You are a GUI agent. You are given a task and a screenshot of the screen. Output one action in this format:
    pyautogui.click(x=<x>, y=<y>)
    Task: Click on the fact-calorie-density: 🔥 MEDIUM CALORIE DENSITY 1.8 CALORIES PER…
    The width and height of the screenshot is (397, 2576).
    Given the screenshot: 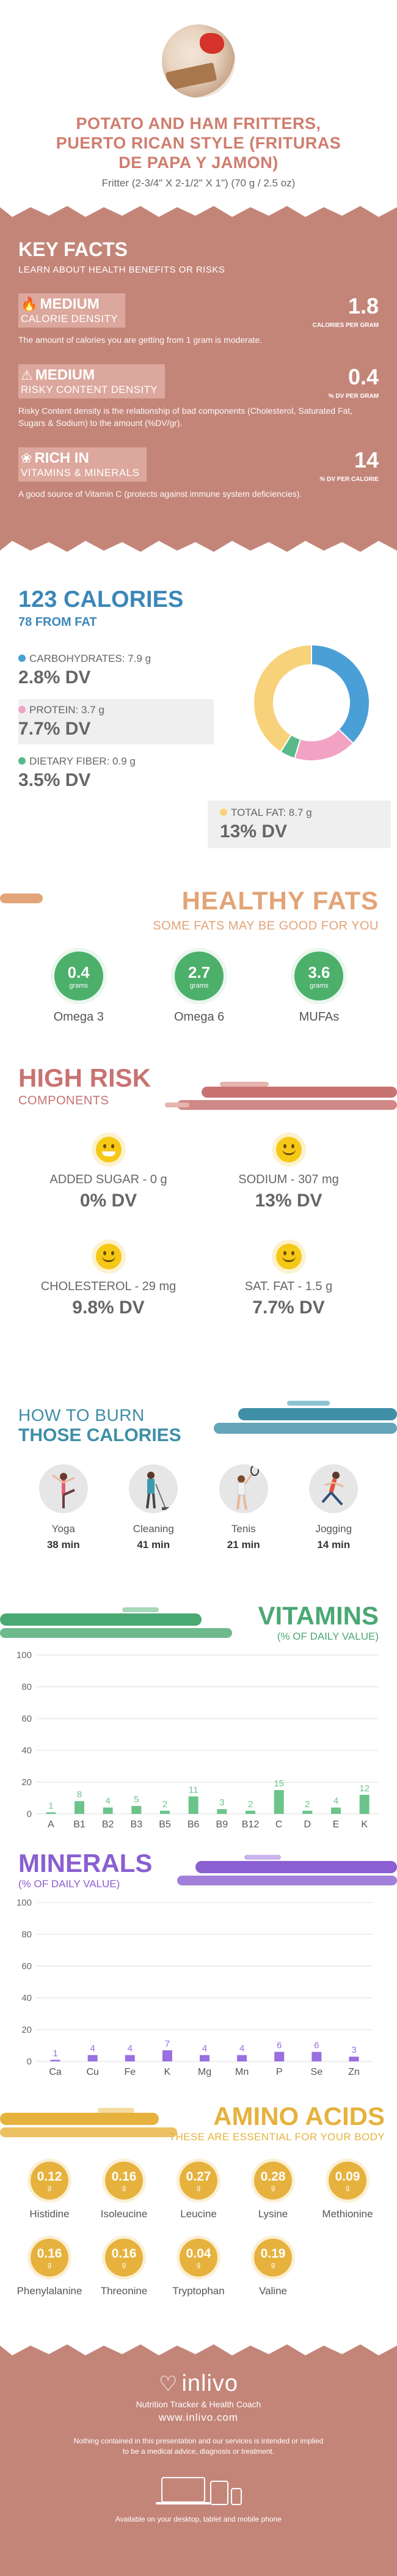 What is the action you would take?
    pyautogui.click(x=198, y=319)
    